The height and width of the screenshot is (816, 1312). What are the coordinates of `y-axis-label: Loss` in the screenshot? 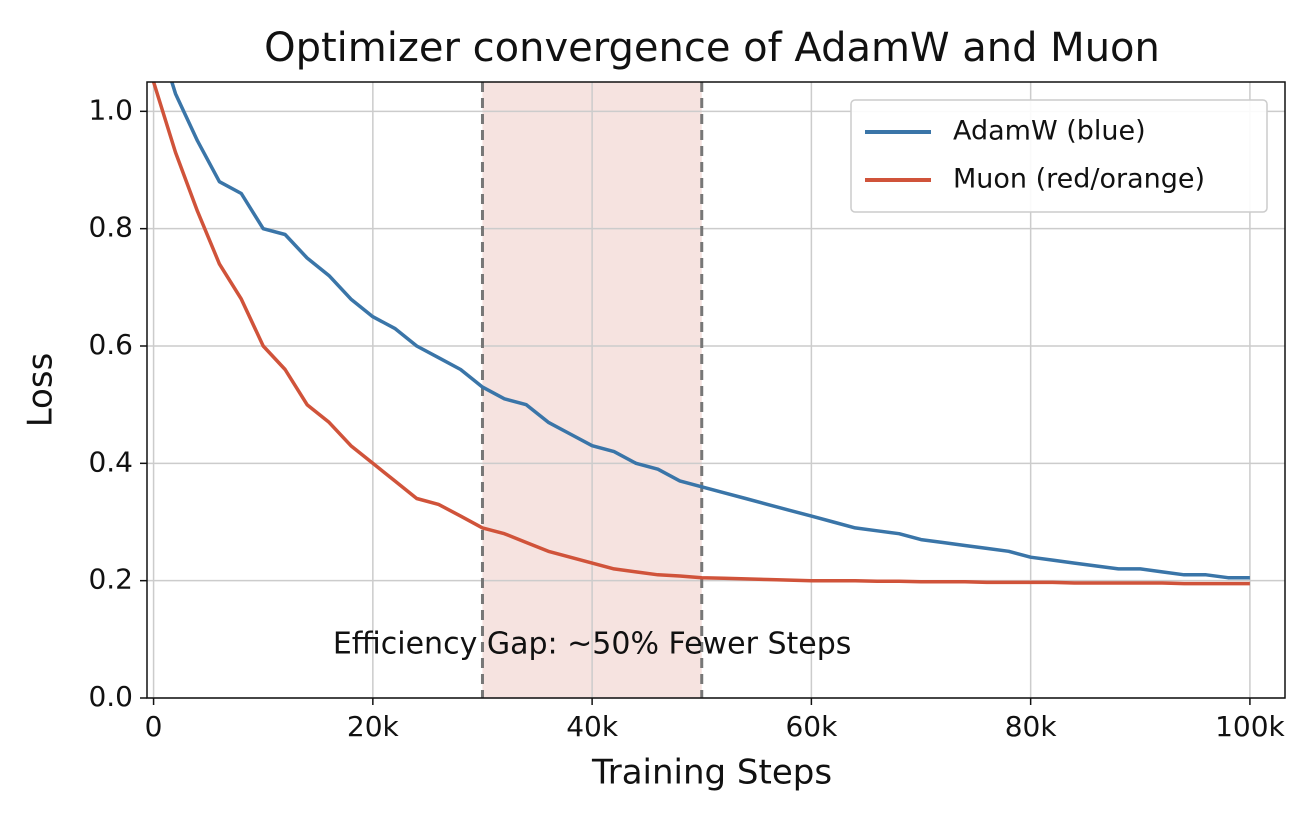 It's located at (41, 390).